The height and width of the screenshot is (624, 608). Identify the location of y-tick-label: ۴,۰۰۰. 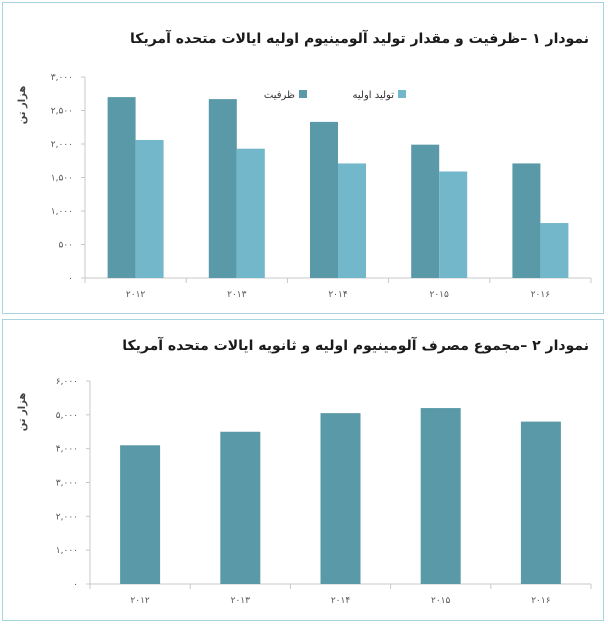
(67, 450).